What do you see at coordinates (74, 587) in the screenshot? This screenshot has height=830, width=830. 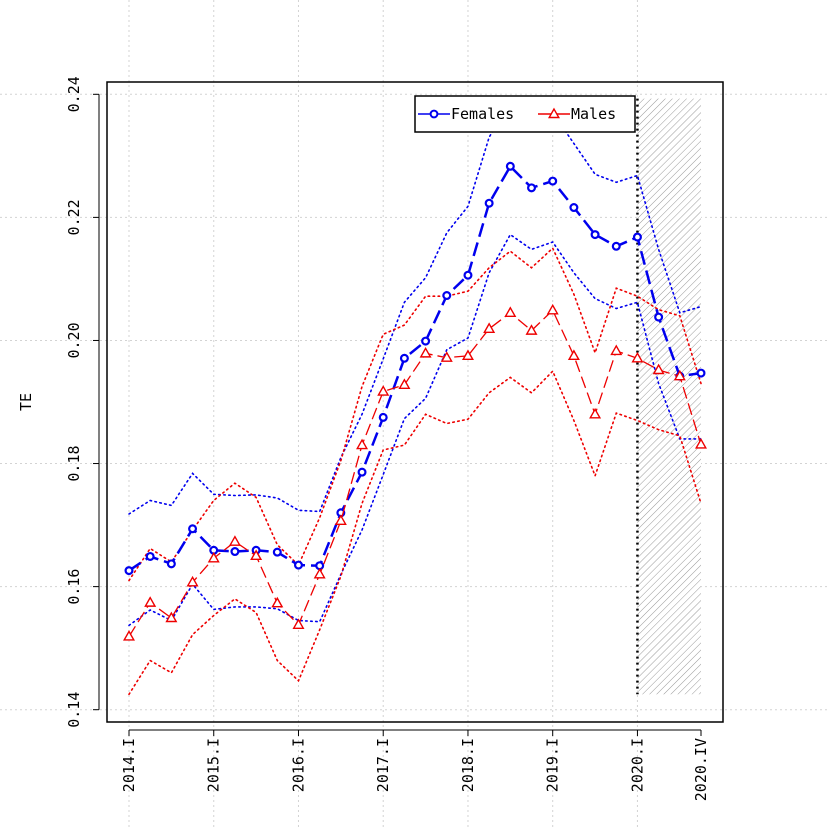 I see `y-tick-label: 0.16` at bounding box center [74, 587].